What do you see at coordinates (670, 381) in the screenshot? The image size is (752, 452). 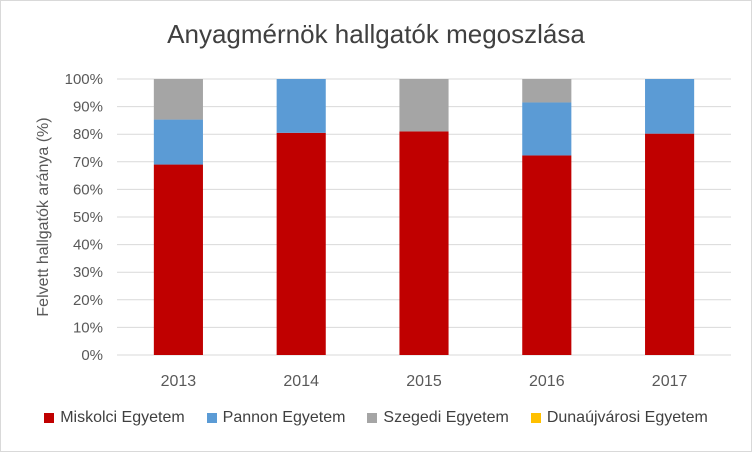 I see `x-tick-label: 2017` at bounding box center [670, 381].